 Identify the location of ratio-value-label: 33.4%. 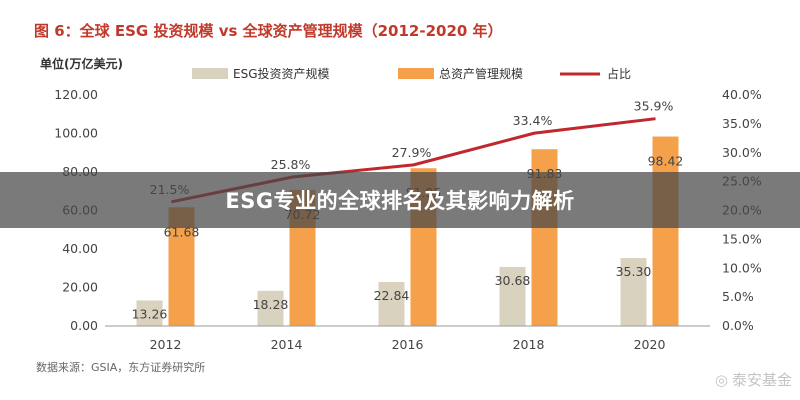
(533, 120).